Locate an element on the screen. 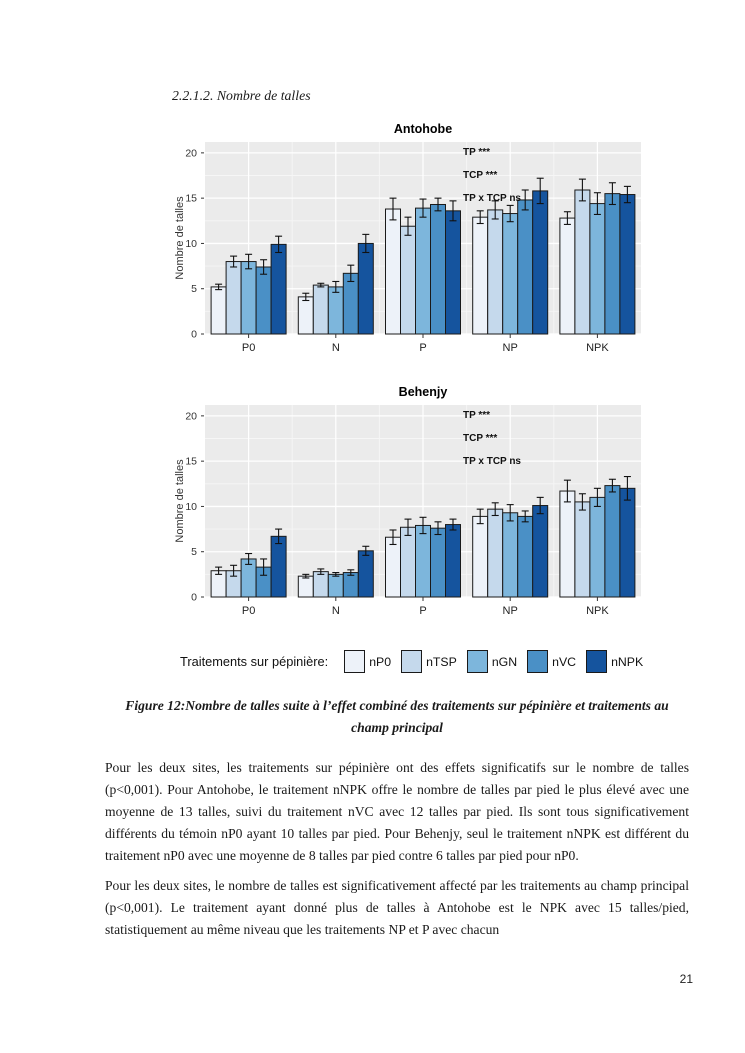 The height and width of the screenshot is (1053, 745). annotation-text: TP x TCP ns is located at coordinates (492, 198).